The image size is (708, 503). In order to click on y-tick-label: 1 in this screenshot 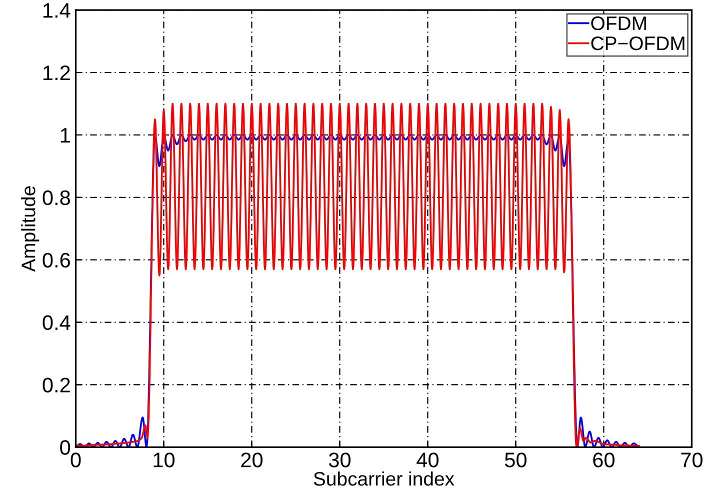, I will do `click(65, 135)`.